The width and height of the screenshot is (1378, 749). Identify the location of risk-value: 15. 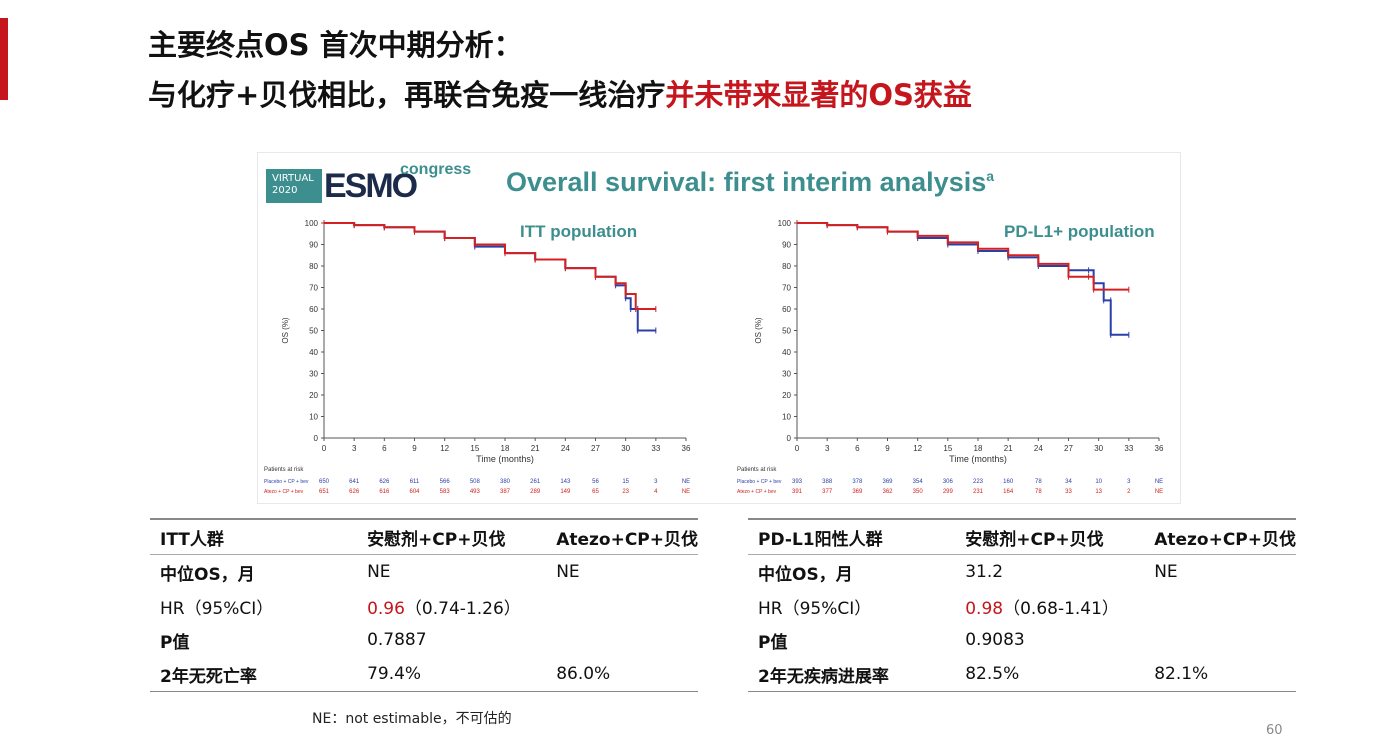
(625, 482).